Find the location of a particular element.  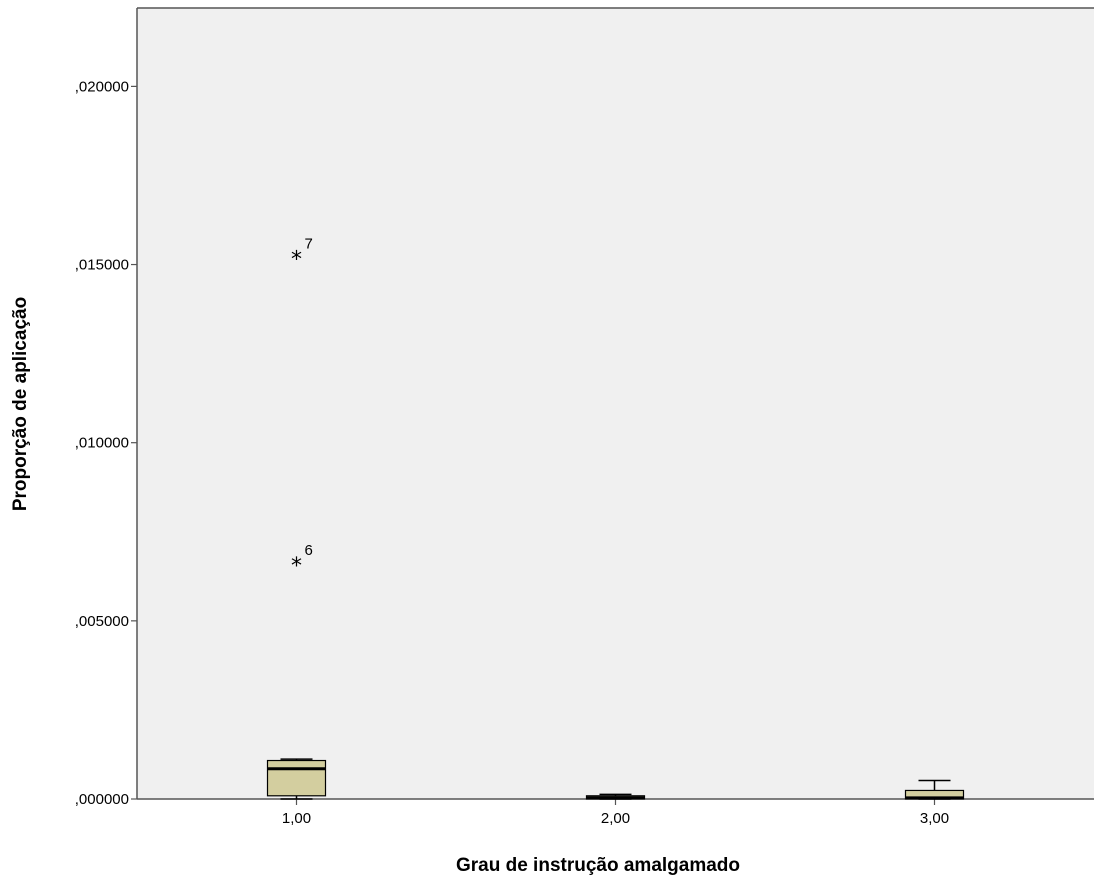

outlier-label: 7 is located at coordinates (309, 243).